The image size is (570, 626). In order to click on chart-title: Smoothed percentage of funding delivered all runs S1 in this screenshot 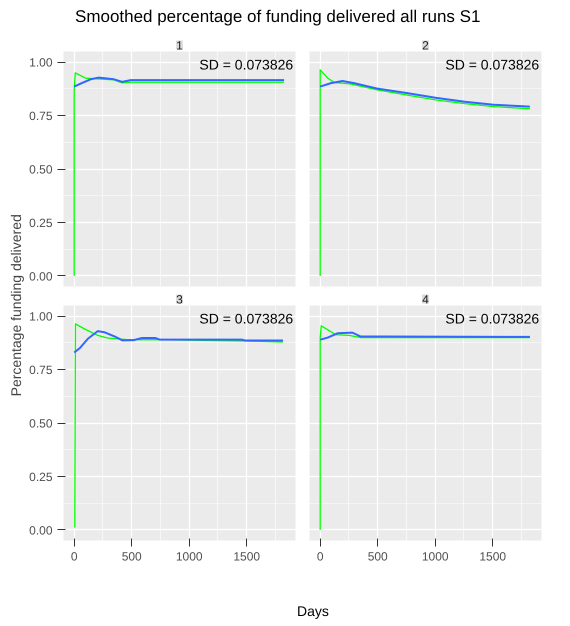, I will do `click(277, 17)`.